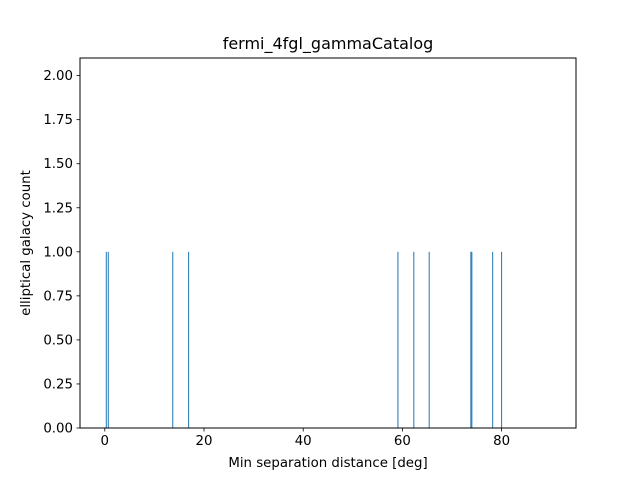 The width and height of the screenshot is (640, 480). I want to click on y-tick-label: 1.25, so click(58, 208).